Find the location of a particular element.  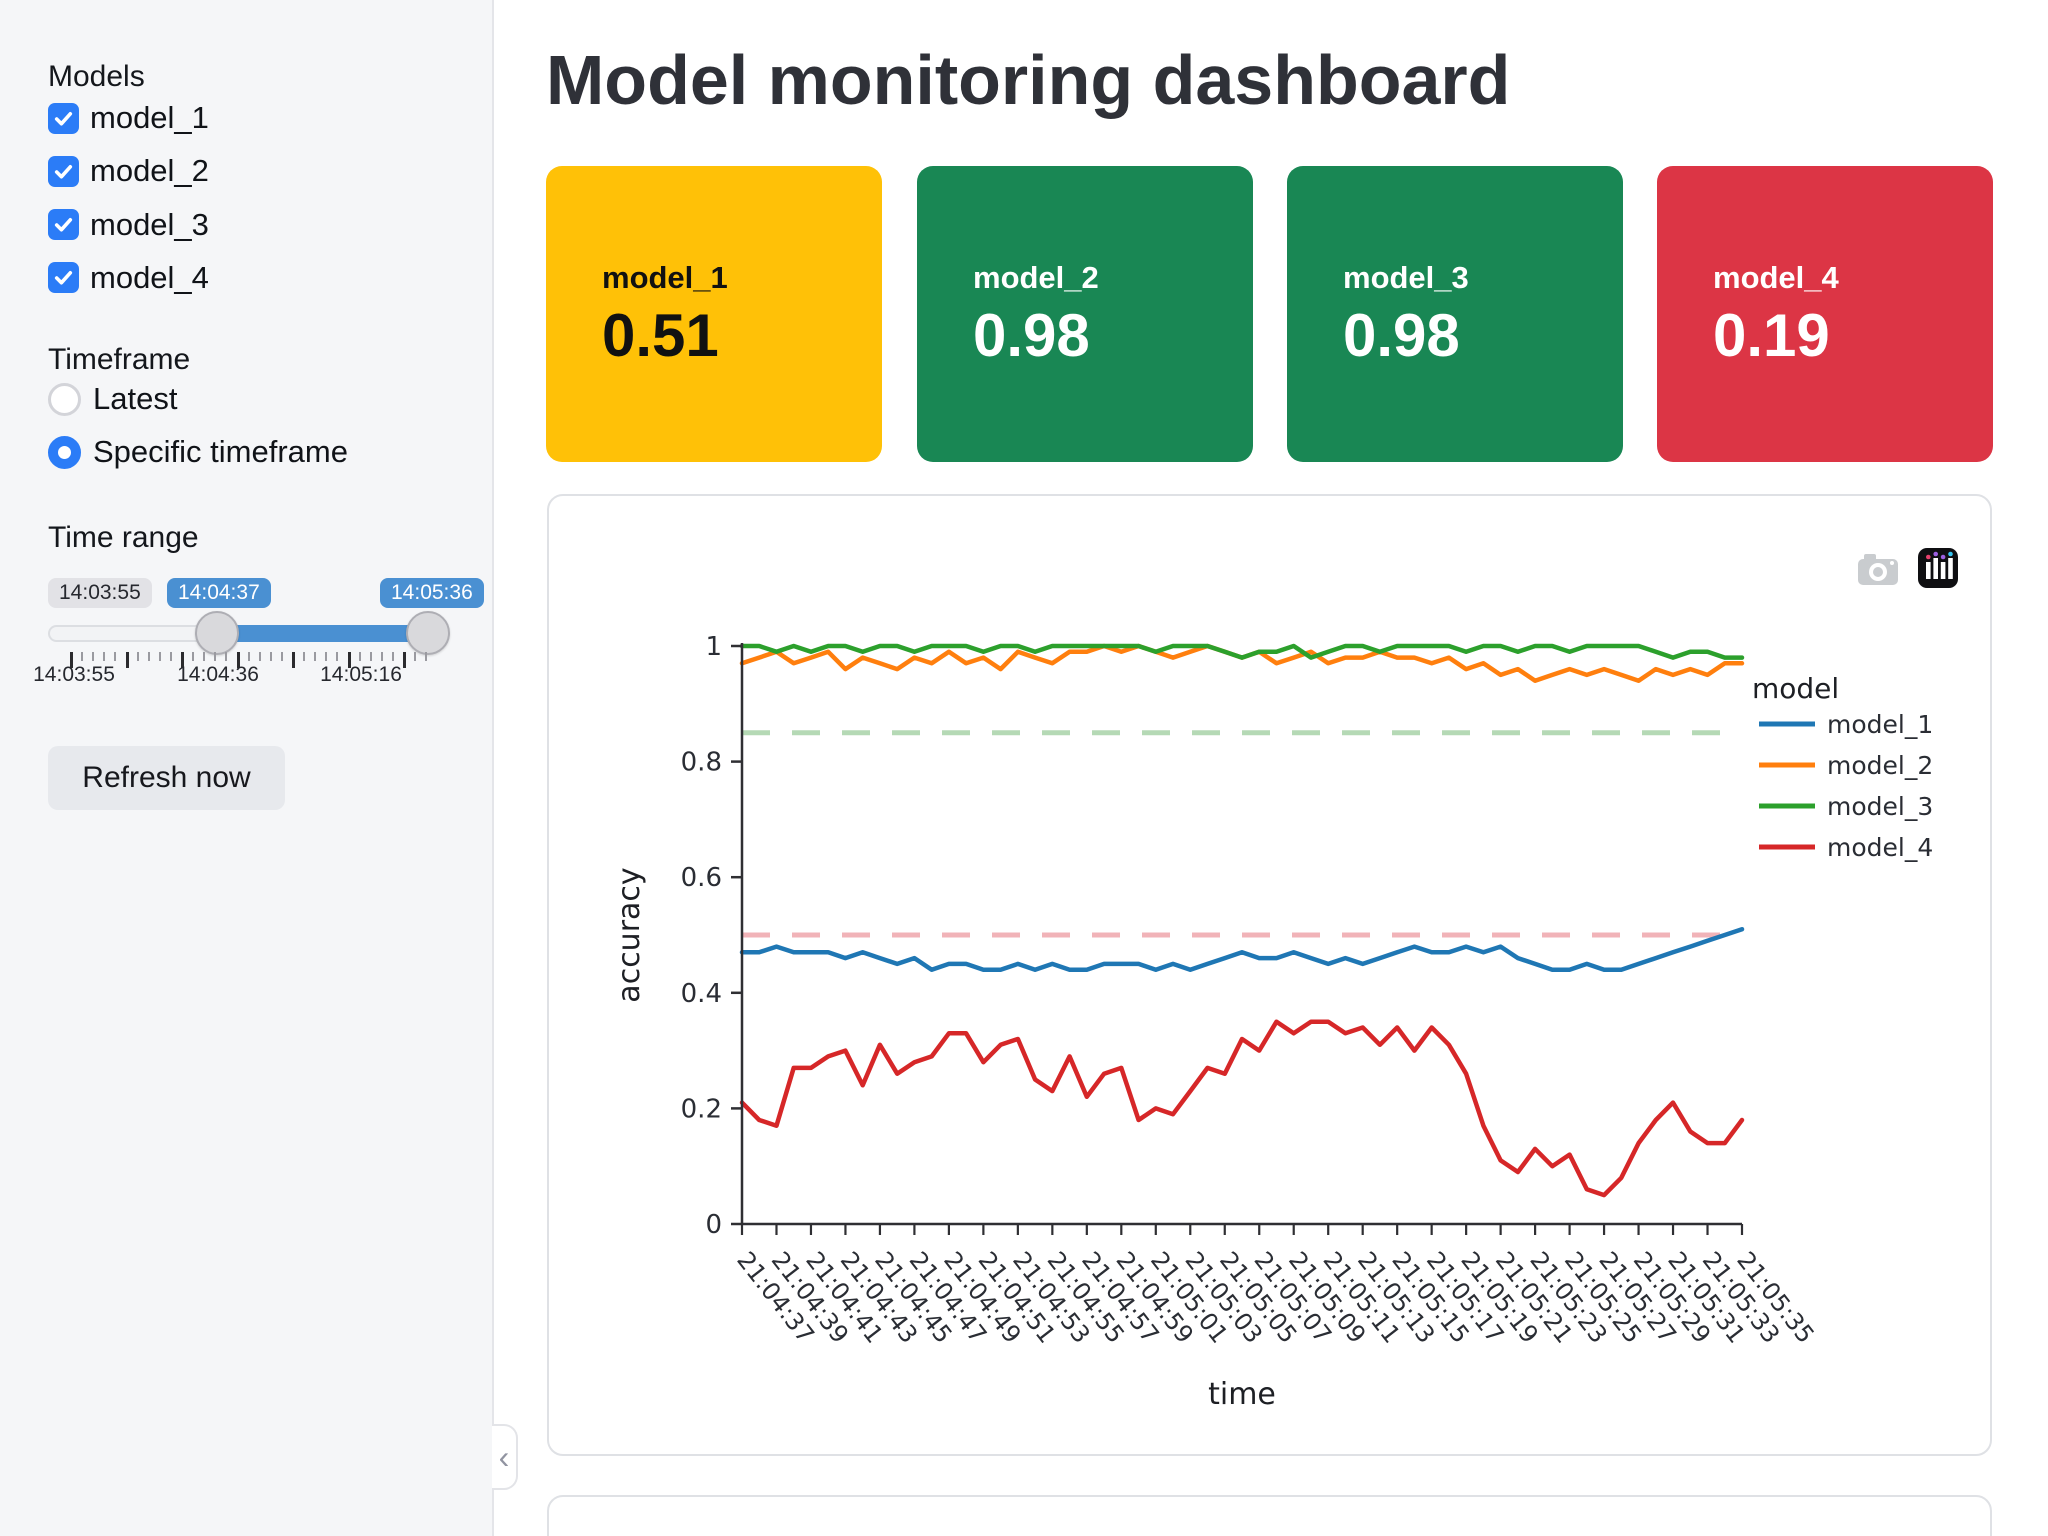

sidebar-checkbox-model_4: model_4 is located at coordinates (128, 278).